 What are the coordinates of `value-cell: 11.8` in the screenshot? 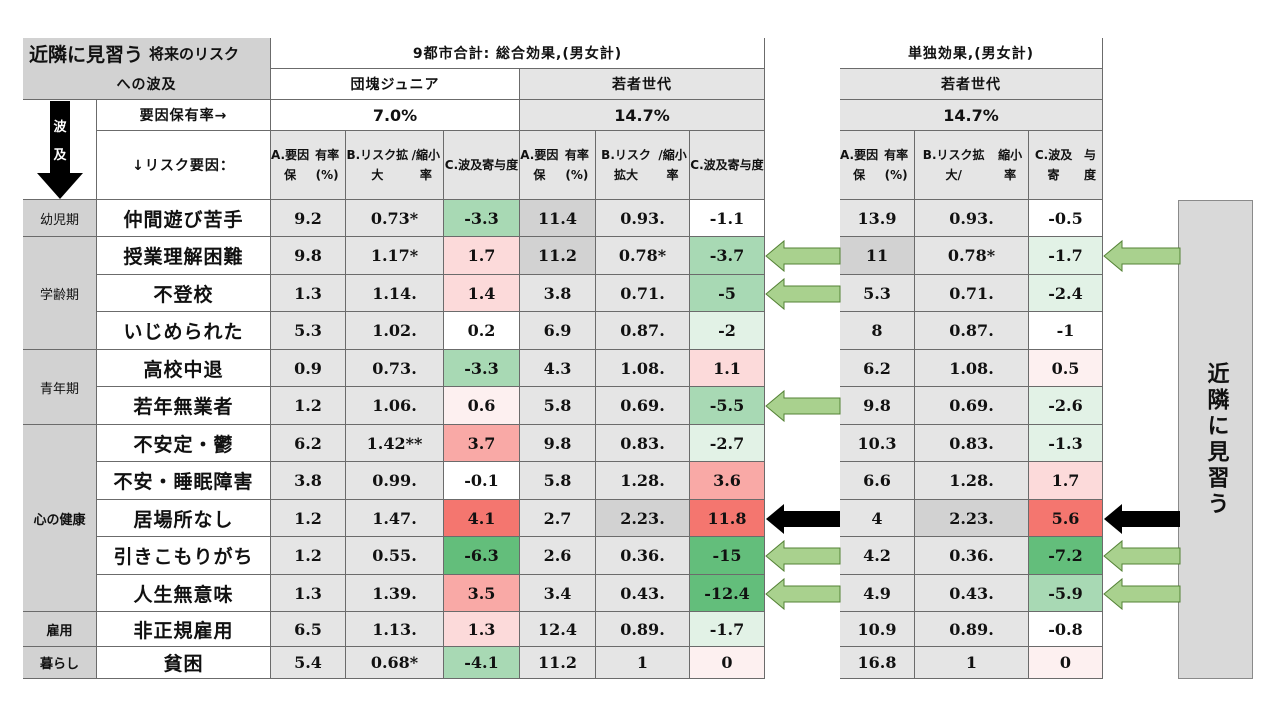 It's located at (727, 518).